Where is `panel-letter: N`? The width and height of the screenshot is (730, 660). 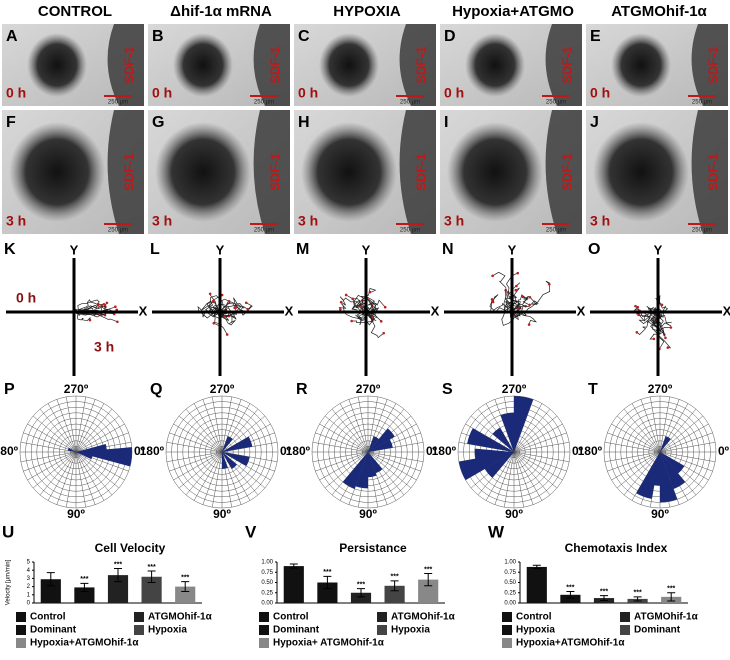 panel-letter: N is located at coordinates (448, 249).